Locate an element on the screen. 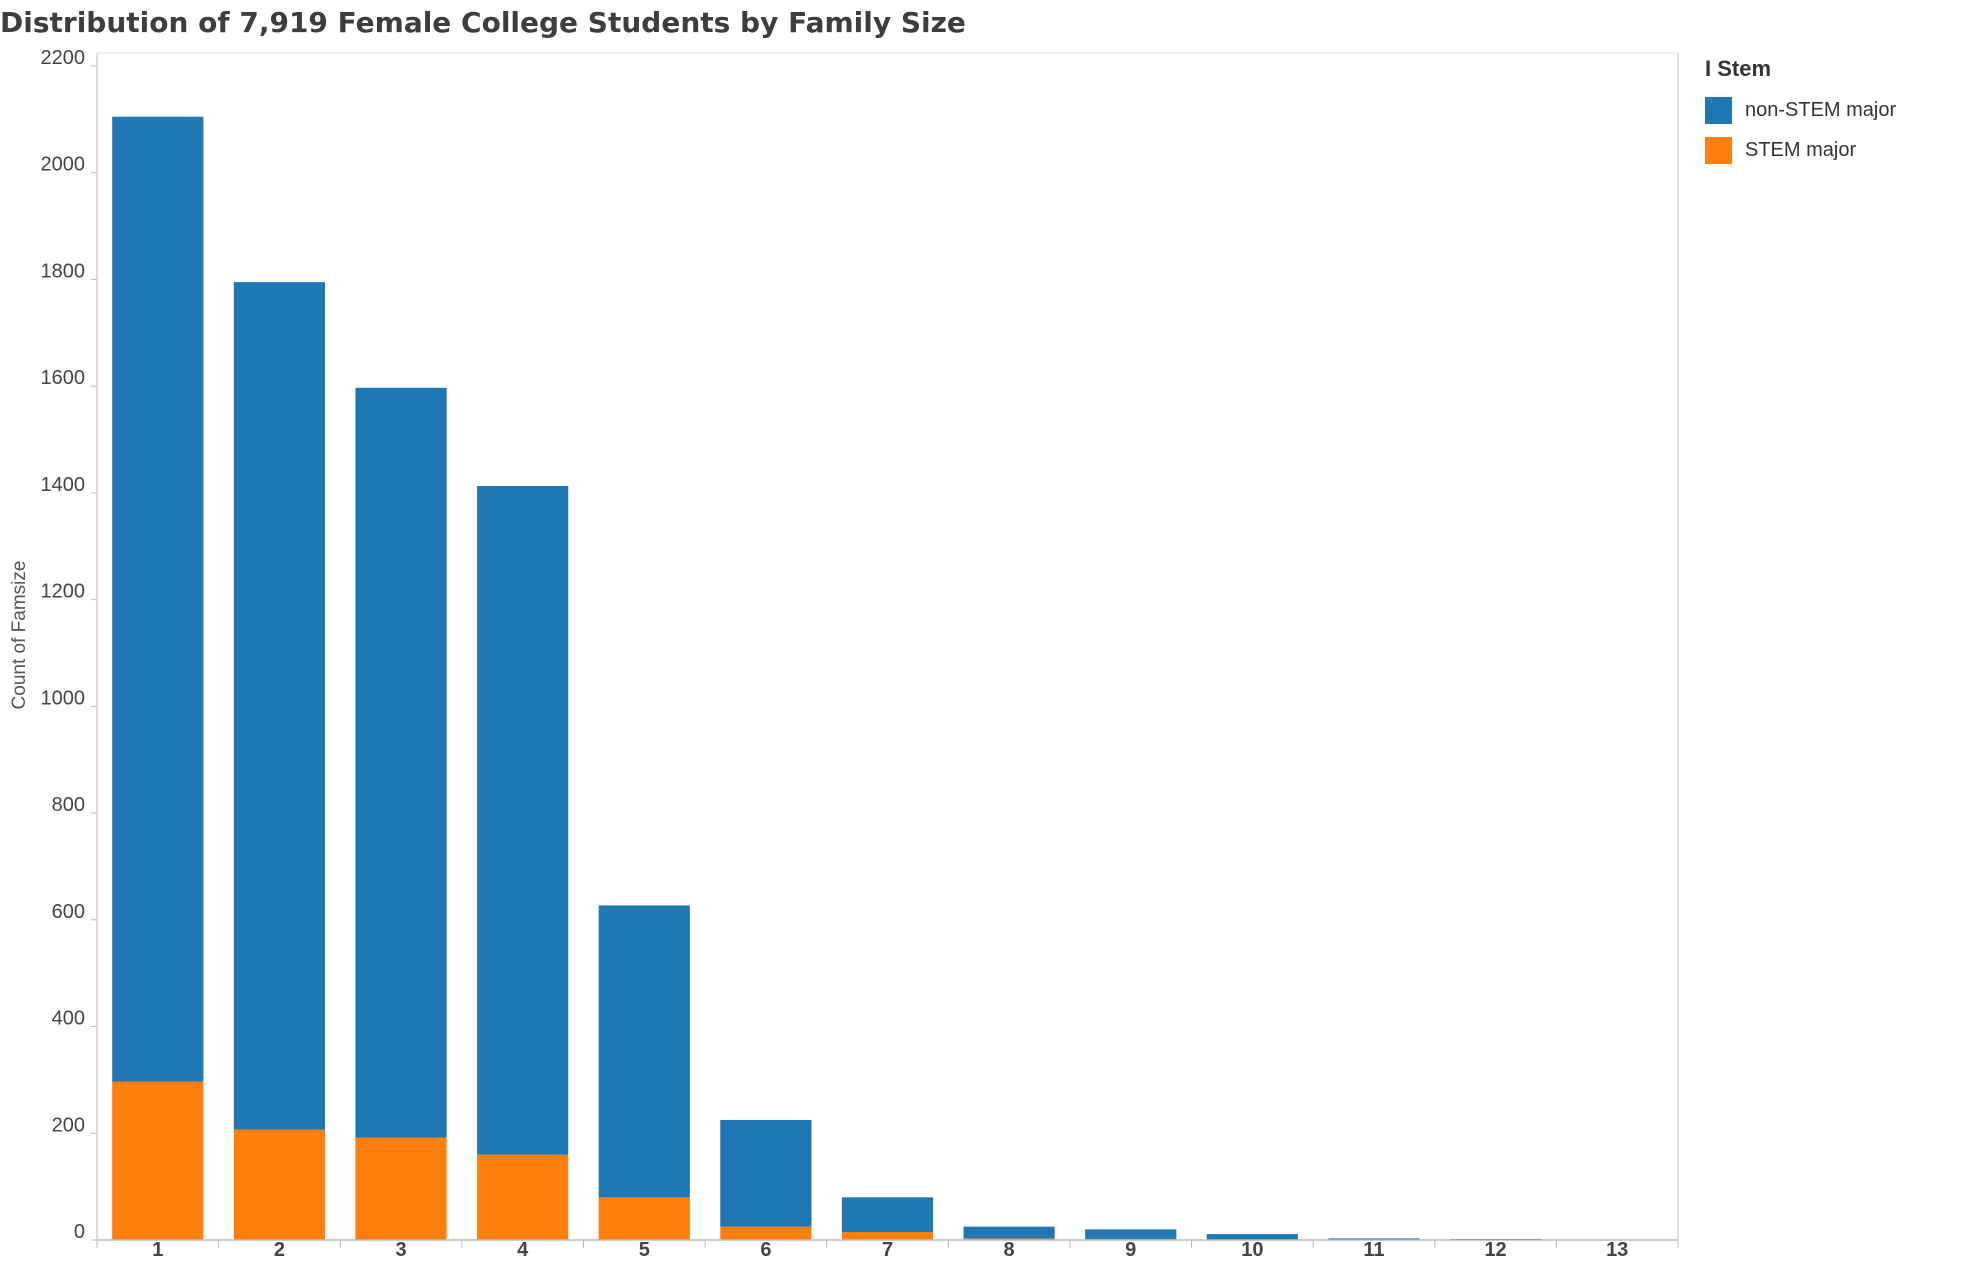  y-tick-label: 1200 is located at coordinates (63, 592).